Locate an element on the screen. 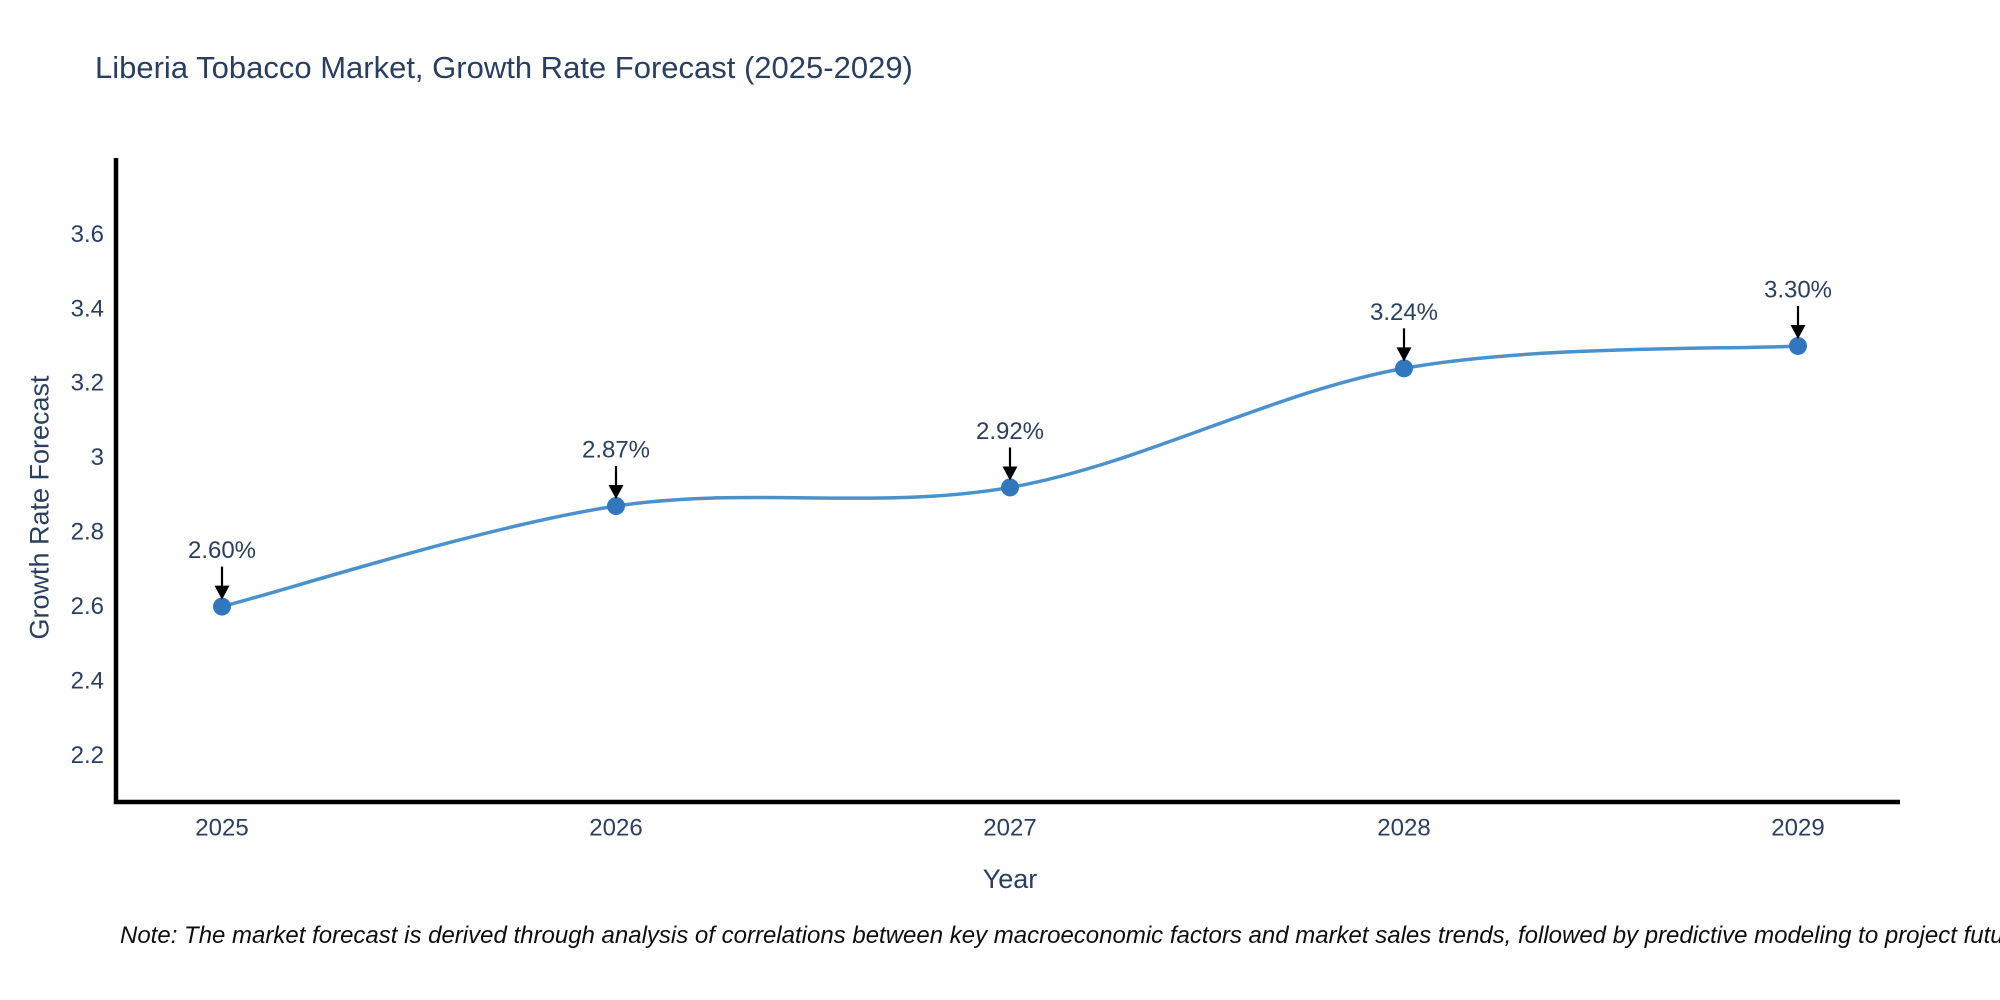  y-tick-label: 3.2 is located at coordinates (87, 383).